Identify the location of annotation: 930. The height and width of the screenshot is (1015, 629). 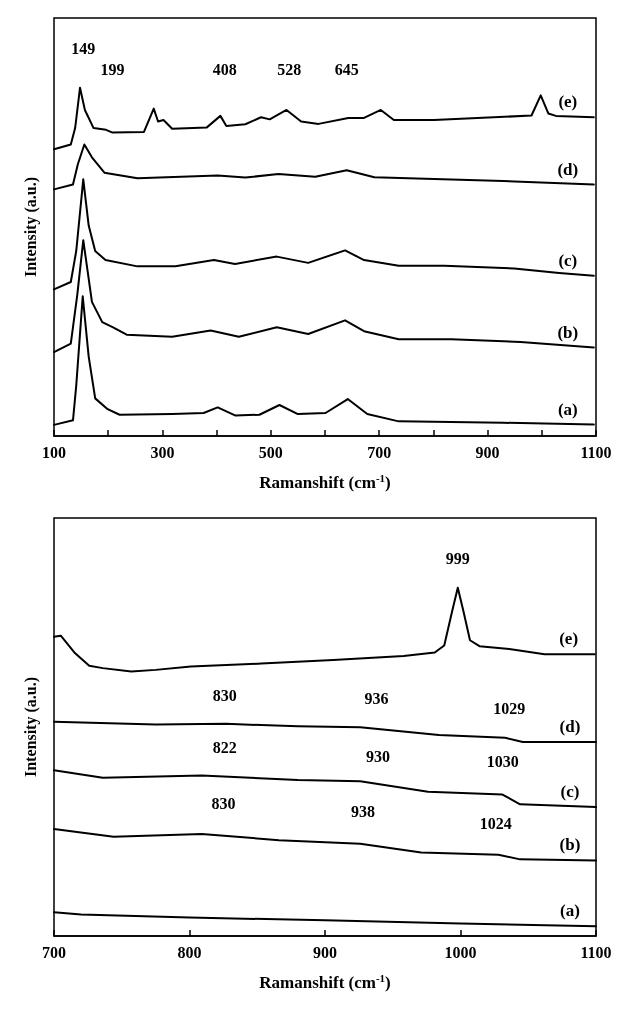
(378, 756).